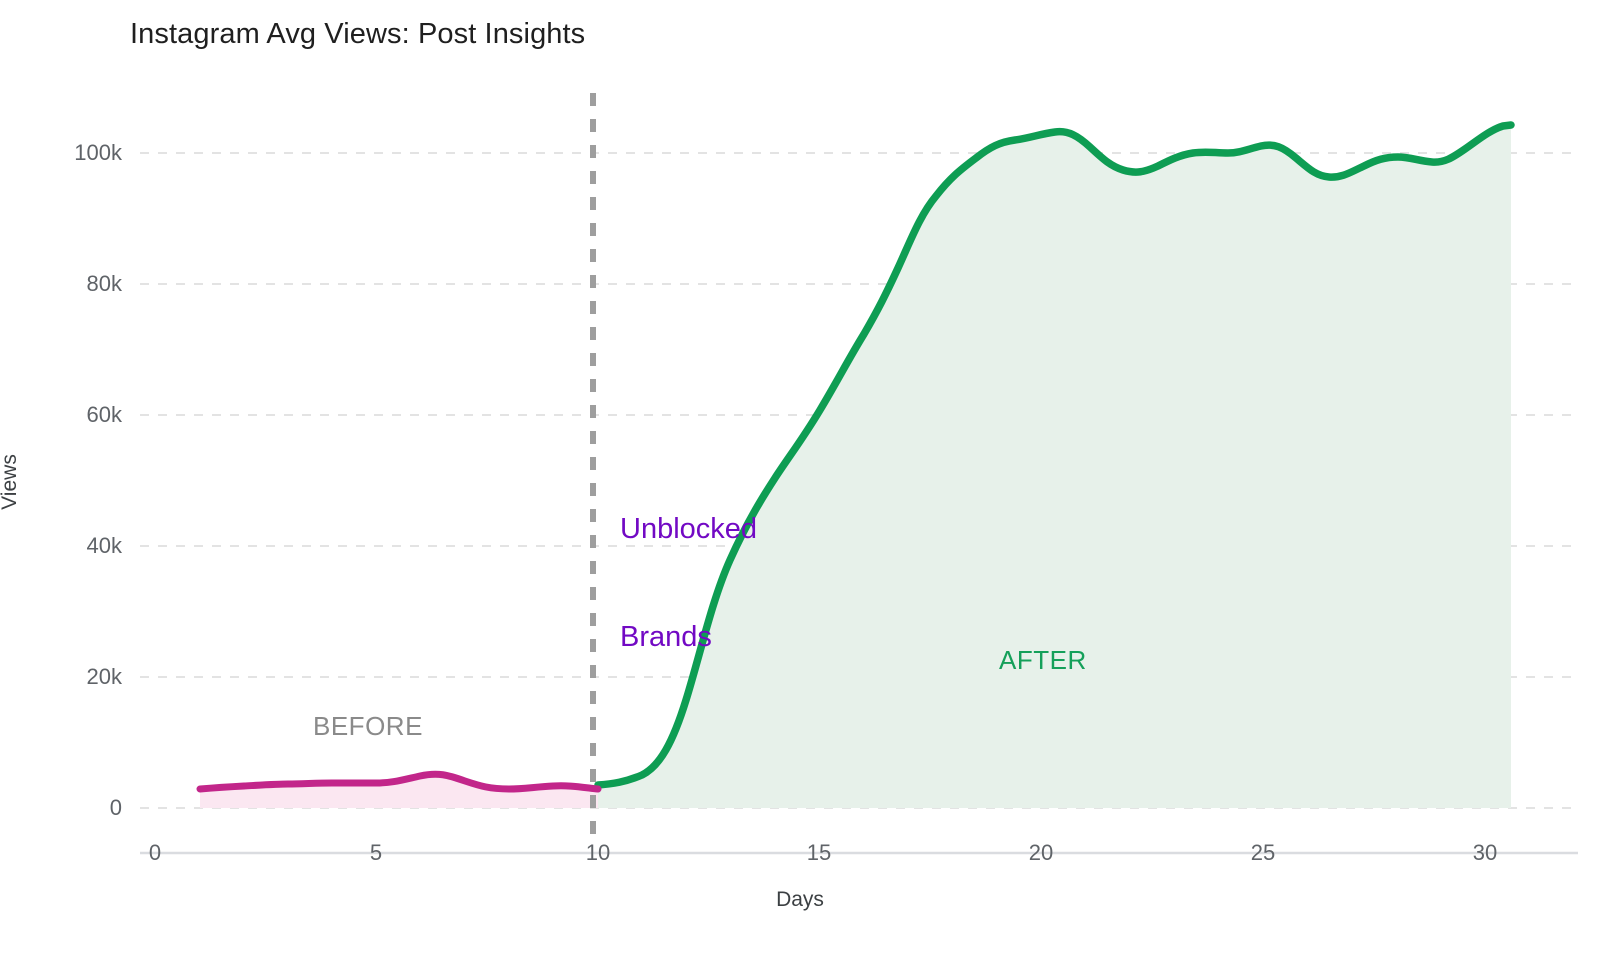 This screenshot has height=960, width=1600. Describe the element at coordinates (98, 152) in the screenshot. I see `y-tick-label-100k: 100k` at that location.